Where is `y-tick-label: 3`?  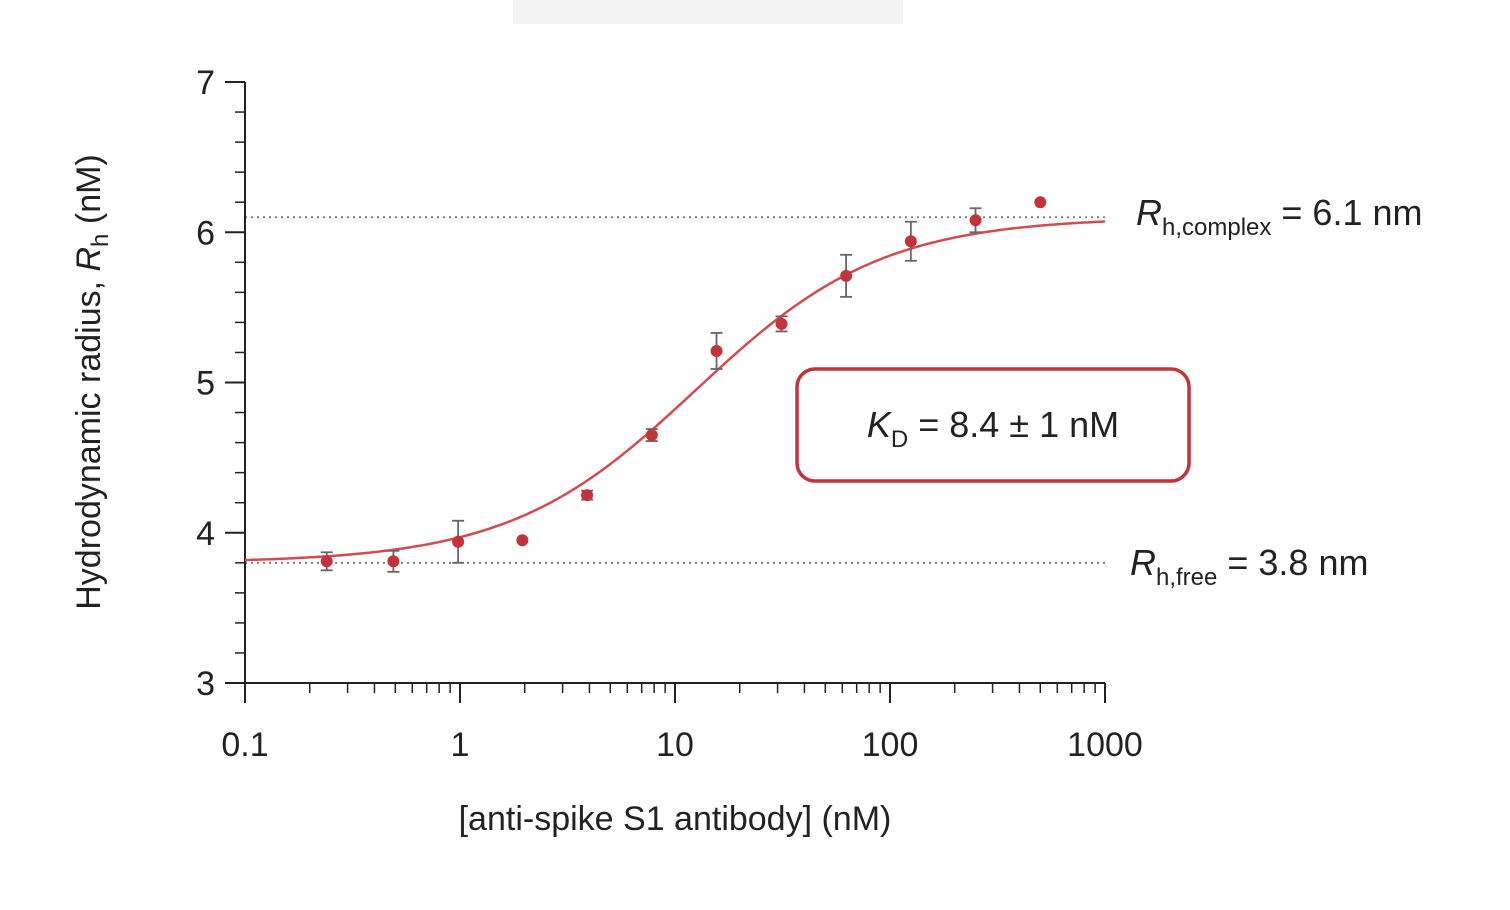 y-tick-label: 3 is located at coordinates (205, 684).